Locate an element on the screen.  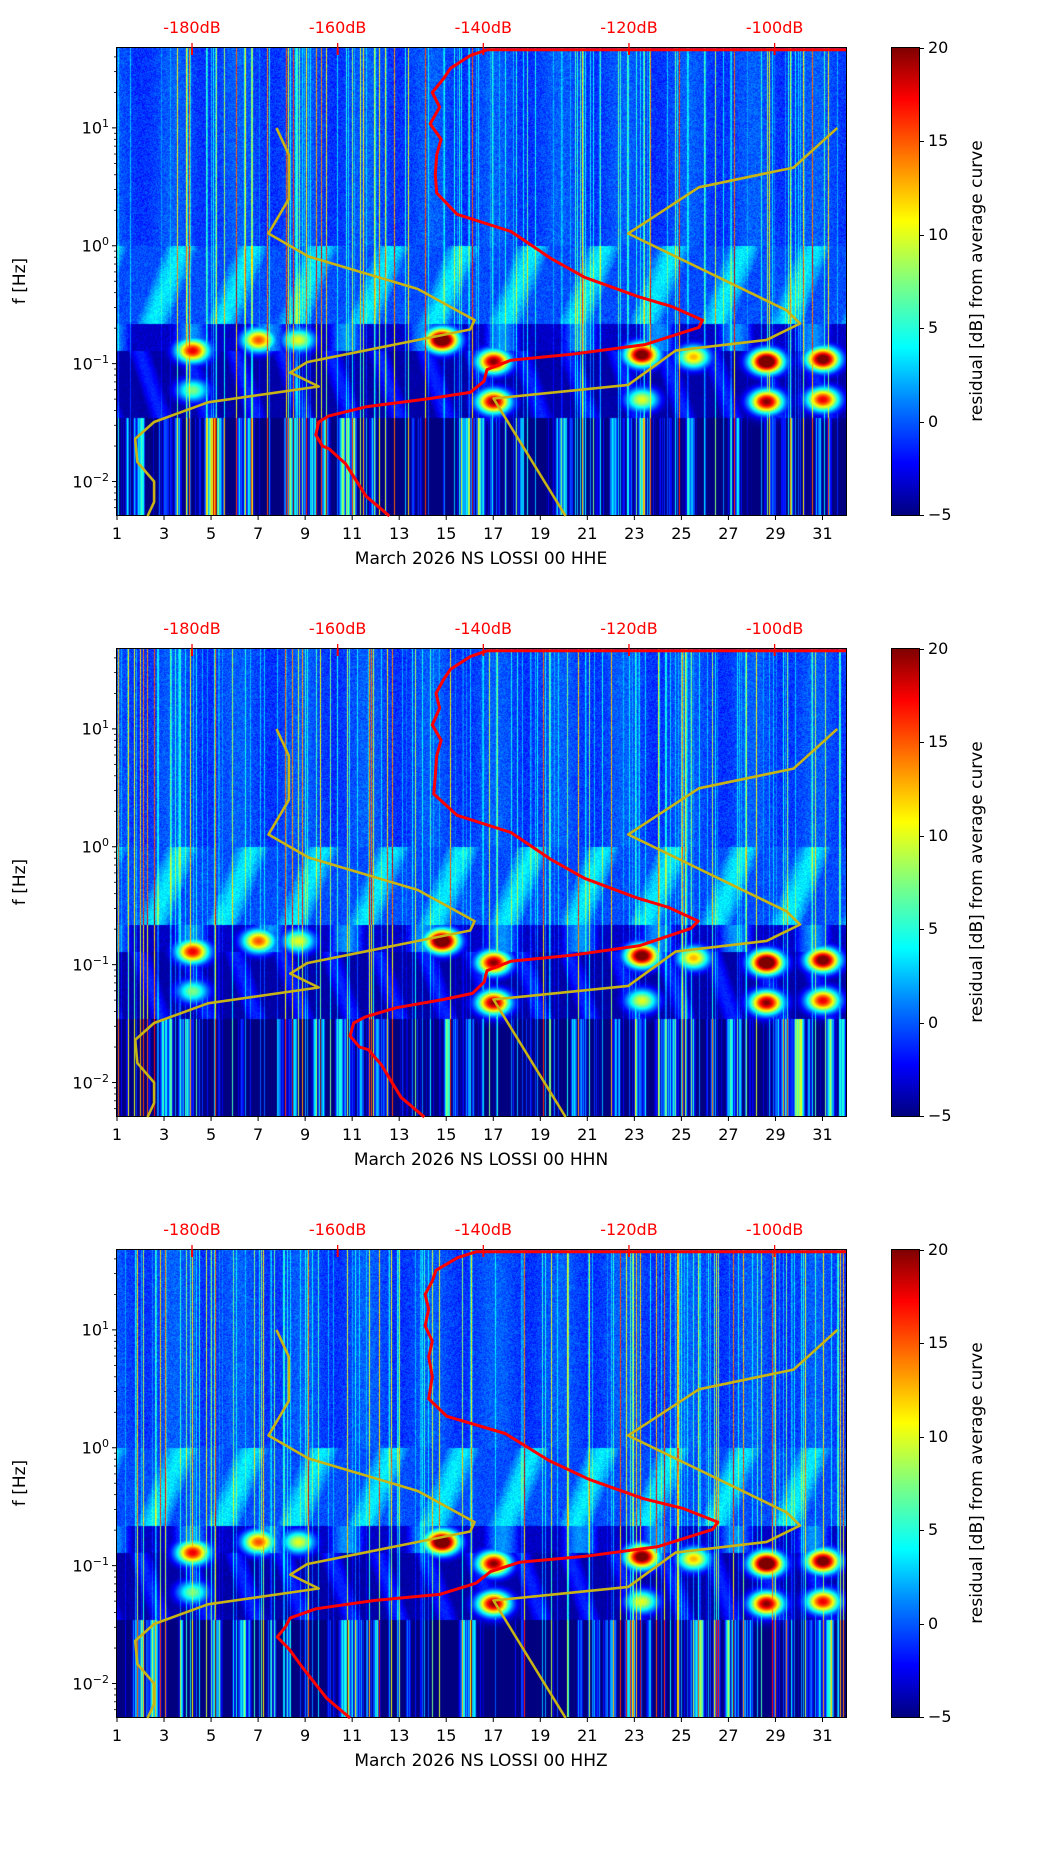
nlnm-line is located at coordinates (304, 322).